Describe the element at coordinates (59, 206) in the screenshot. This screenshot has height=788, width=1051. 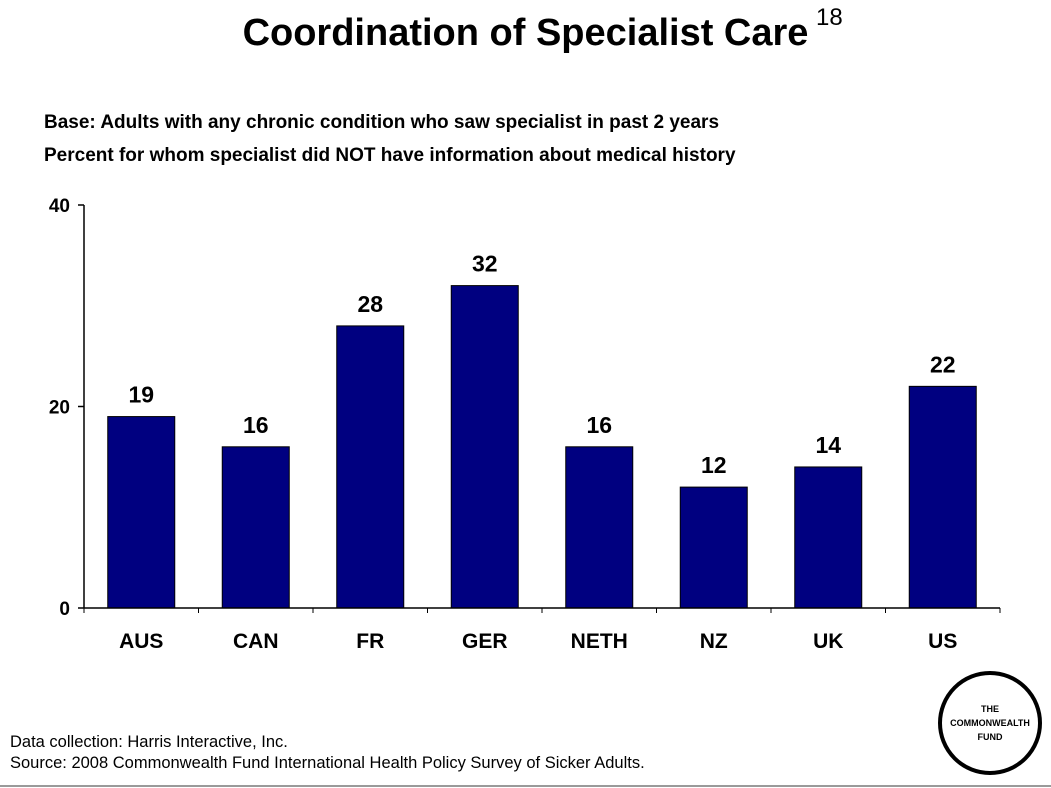
I see `y-tick-label: 40` at that location.